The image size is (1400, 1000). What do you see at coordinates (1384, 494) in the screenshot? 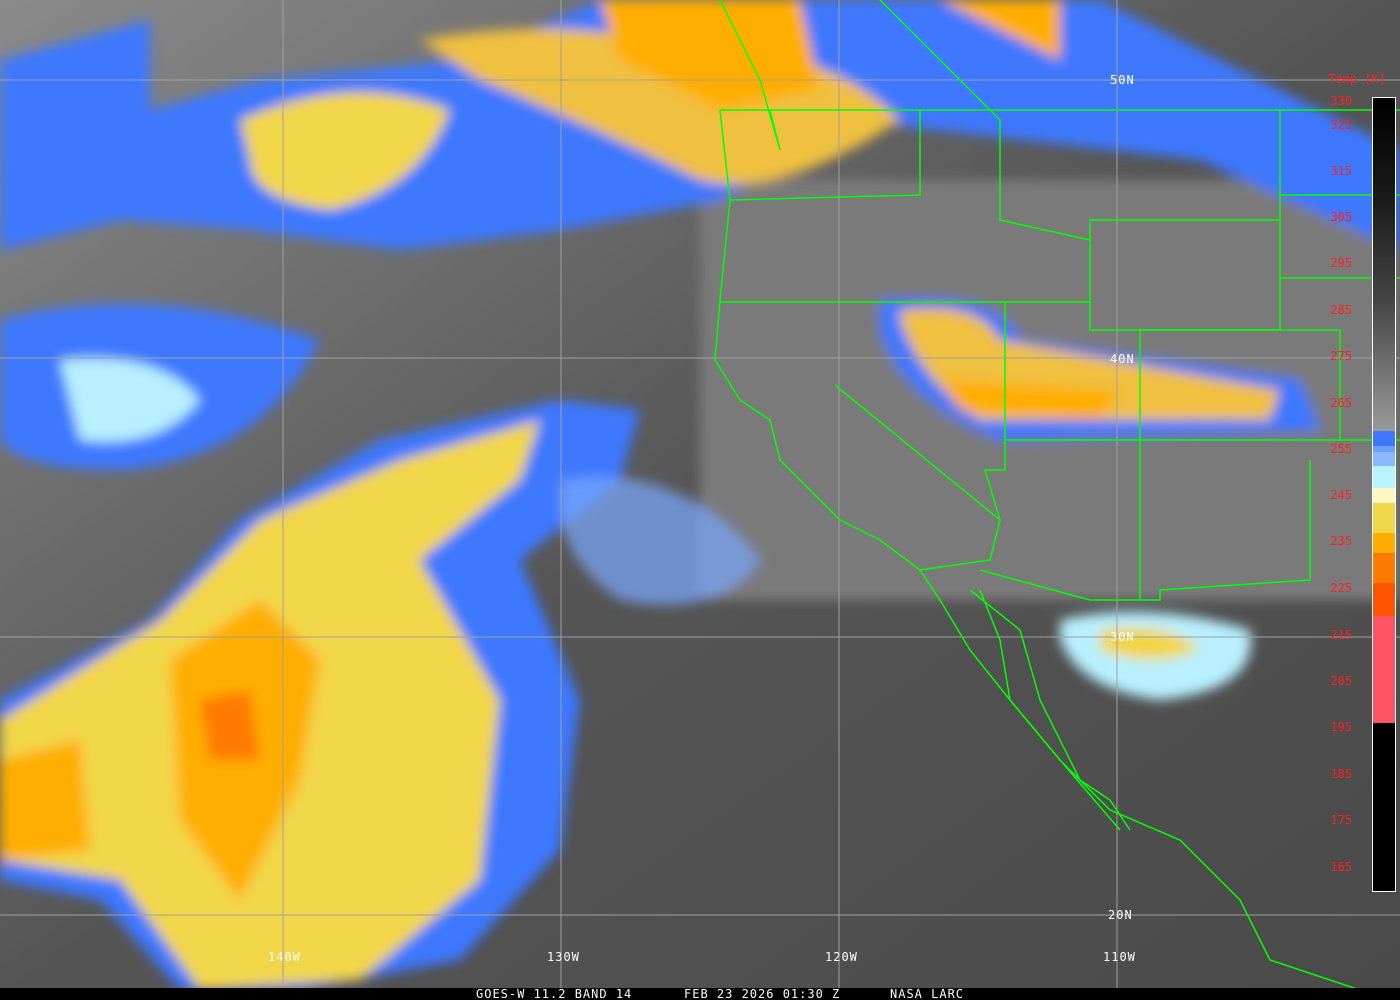
I see `temperature-colorbar` at bounding box center [1384, 494].